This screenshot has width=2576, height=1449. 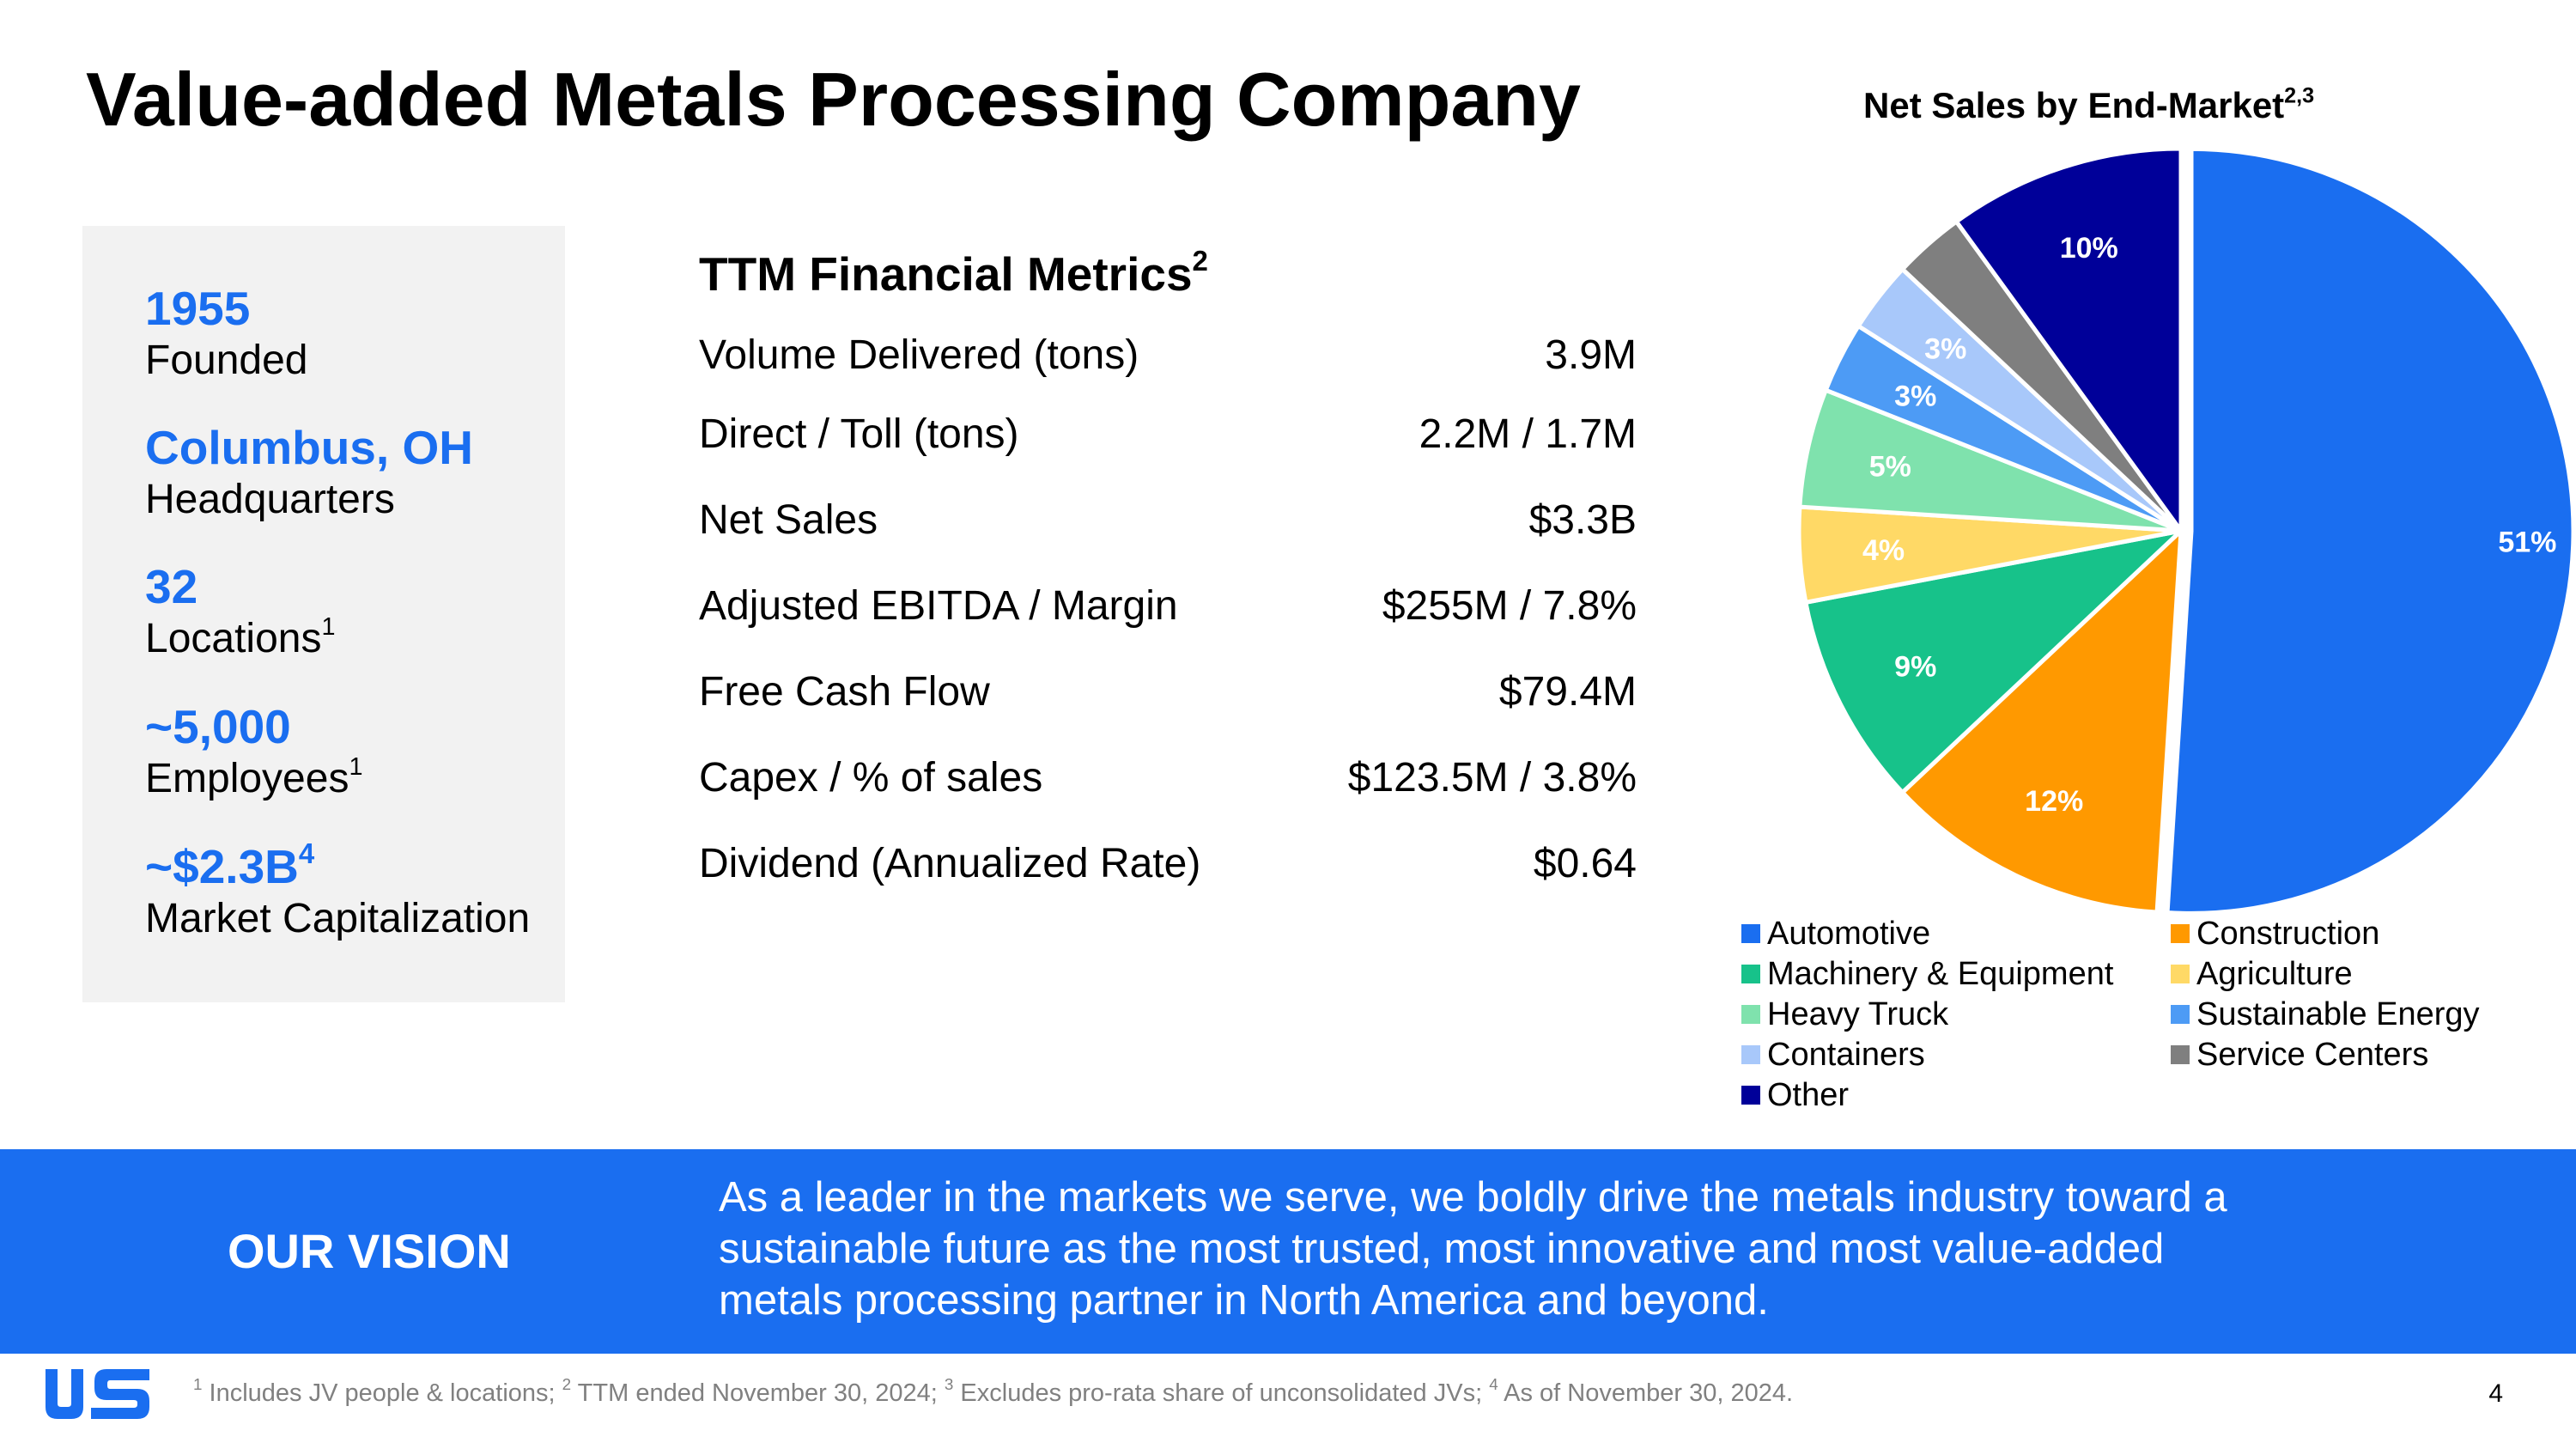 What do you see at coordinates (2370, 531) in the screenshot?
I see `pie-slice-automotive` at bounding box center [2370, 531].